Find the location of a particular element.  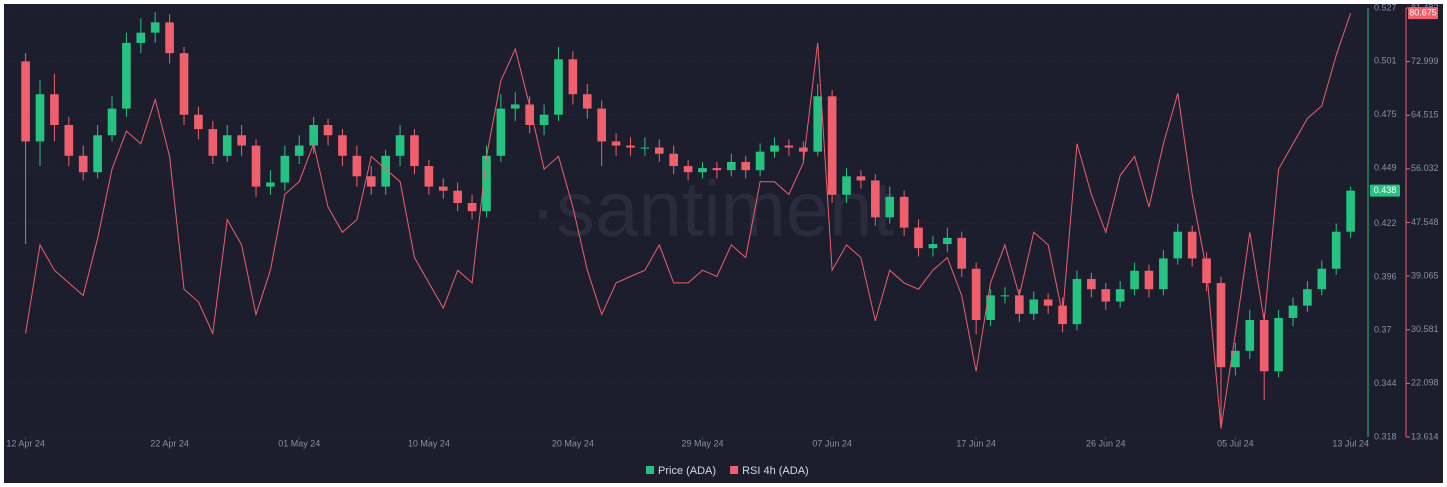

y-tick-label: 0.527 is located at coordinates (1385, 7).